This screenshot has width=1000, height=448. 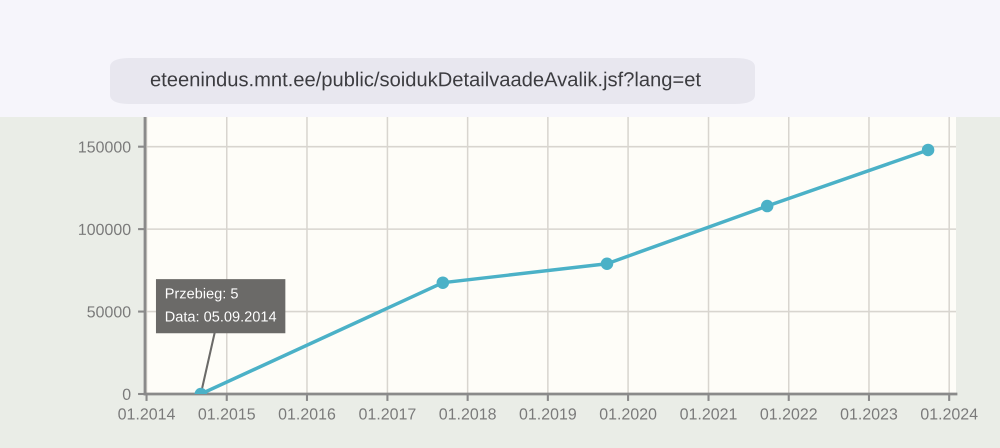 I want to click on y-tick-label: 150000, so click(x=104, y=147).